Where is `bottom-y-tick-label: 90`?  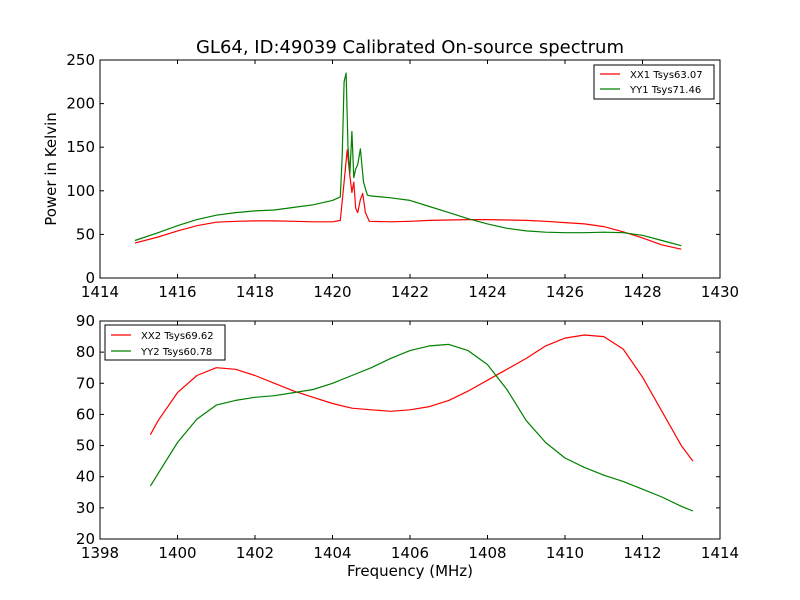
bottom-y-tick-label: 90 is located at coordinates (85, 321).